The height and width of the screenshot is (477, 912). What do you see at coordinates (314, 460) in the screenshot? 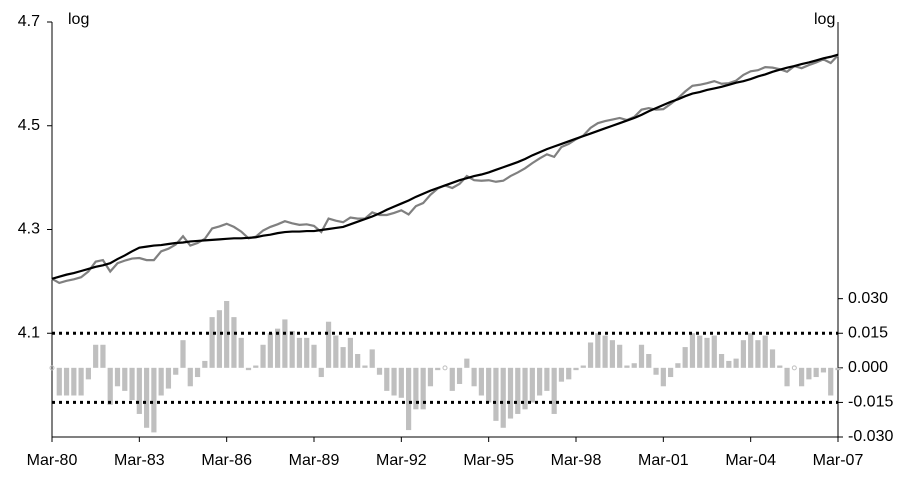
I see `x-tick-label: Mar-89` at bounding box center [314, 460].